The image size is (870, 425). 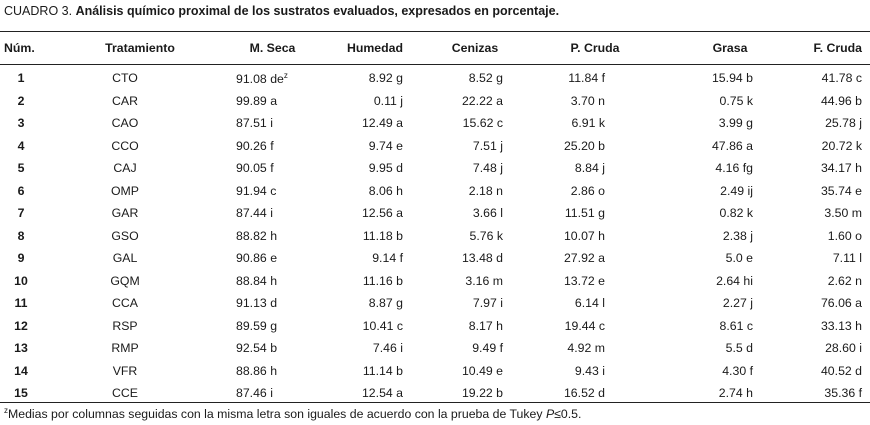 What do you see at coordinates (832, 213) in the screenshot?
I see `cell-f-cruda: 3.50 m` at bounding box center [832, 213].